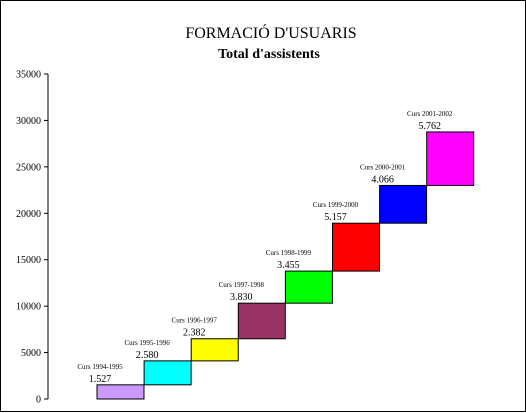 The width and height of the screenshot is (526, 413). Describe the element at coordinates (382, 179) in the screenshot. I see `value-label: 4.066` at that location.